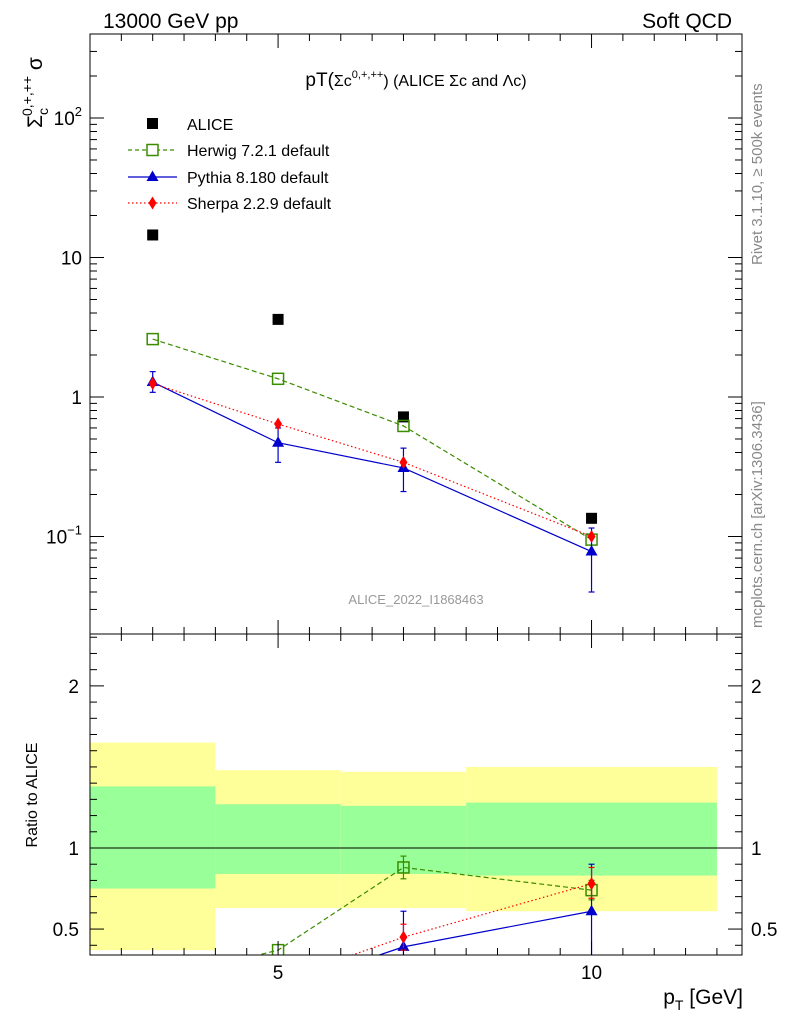 Image resolution: width=786 pixels, height=1024 pixels. I want to click on x-label-rest: [GeV], so click(713, 997).